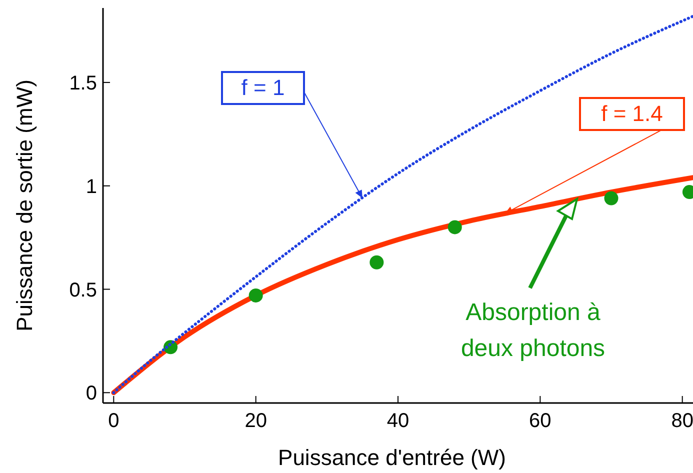  I want to click on y-axis-title: Puissance de sortie (mW), so click(24, 206).